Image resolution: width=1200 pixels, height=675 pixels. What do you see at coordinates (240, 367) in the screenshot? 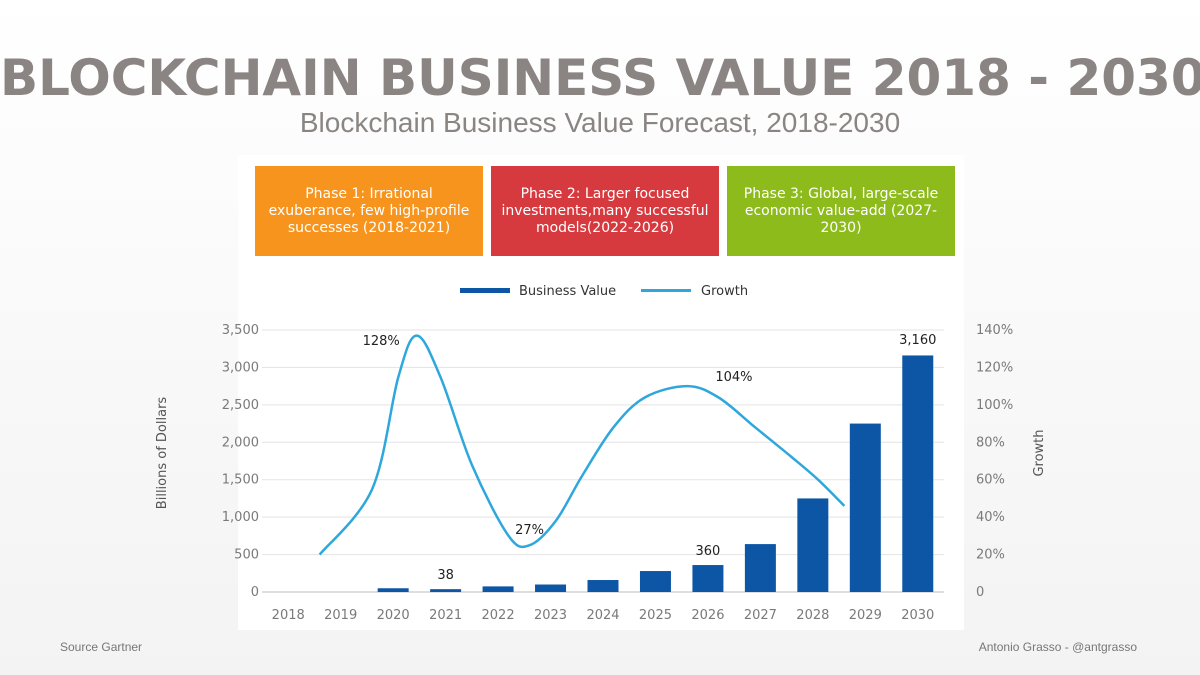
I see `y-tick-label: 3,000` at bounding box center [240, 367].